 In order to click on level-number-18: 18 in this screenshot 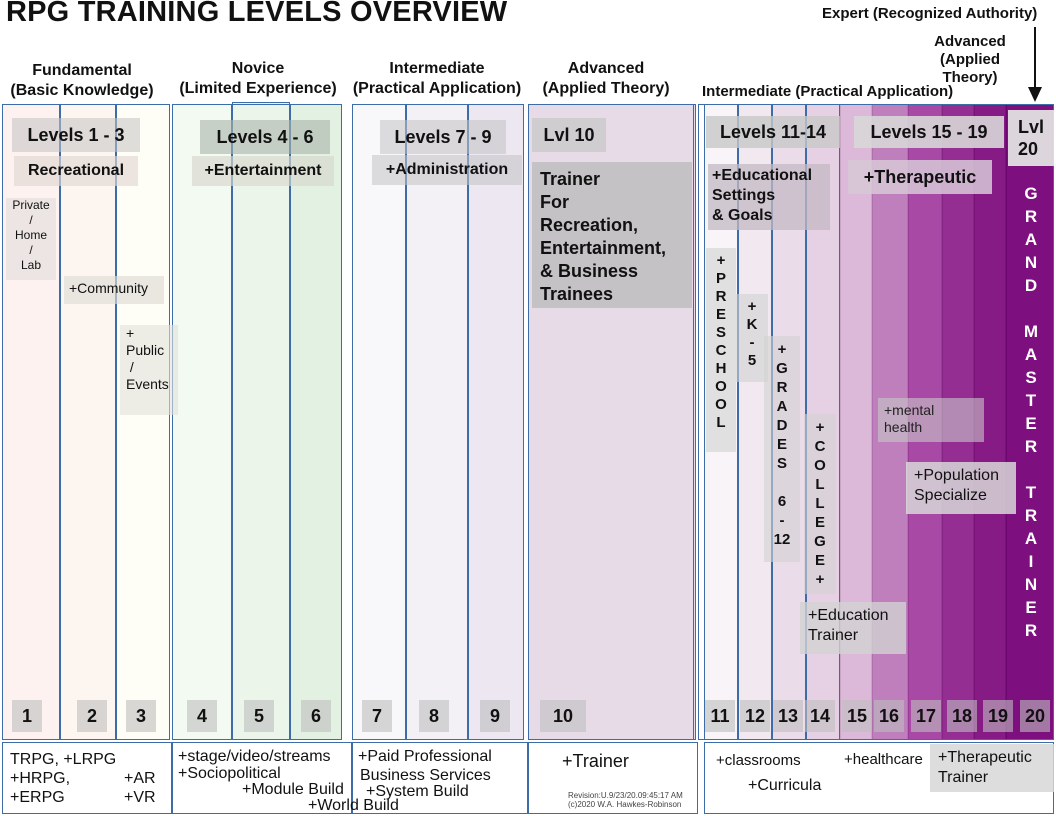, I will do `click(962, 716)`.